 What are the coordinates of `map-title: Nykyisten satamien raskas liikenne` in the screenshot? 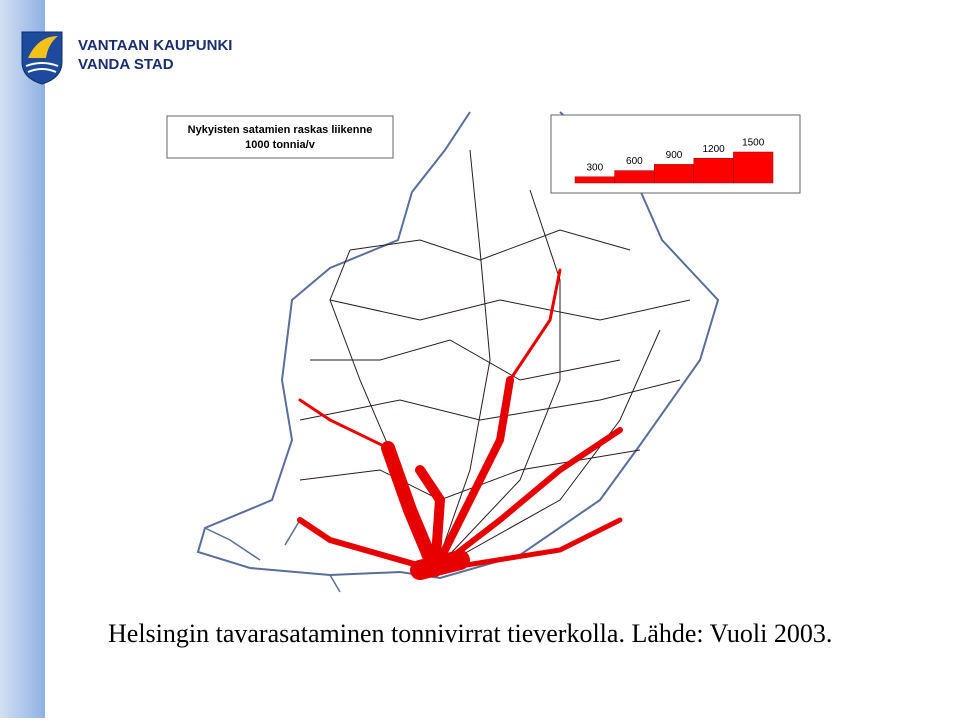 It's located at (280, 130).